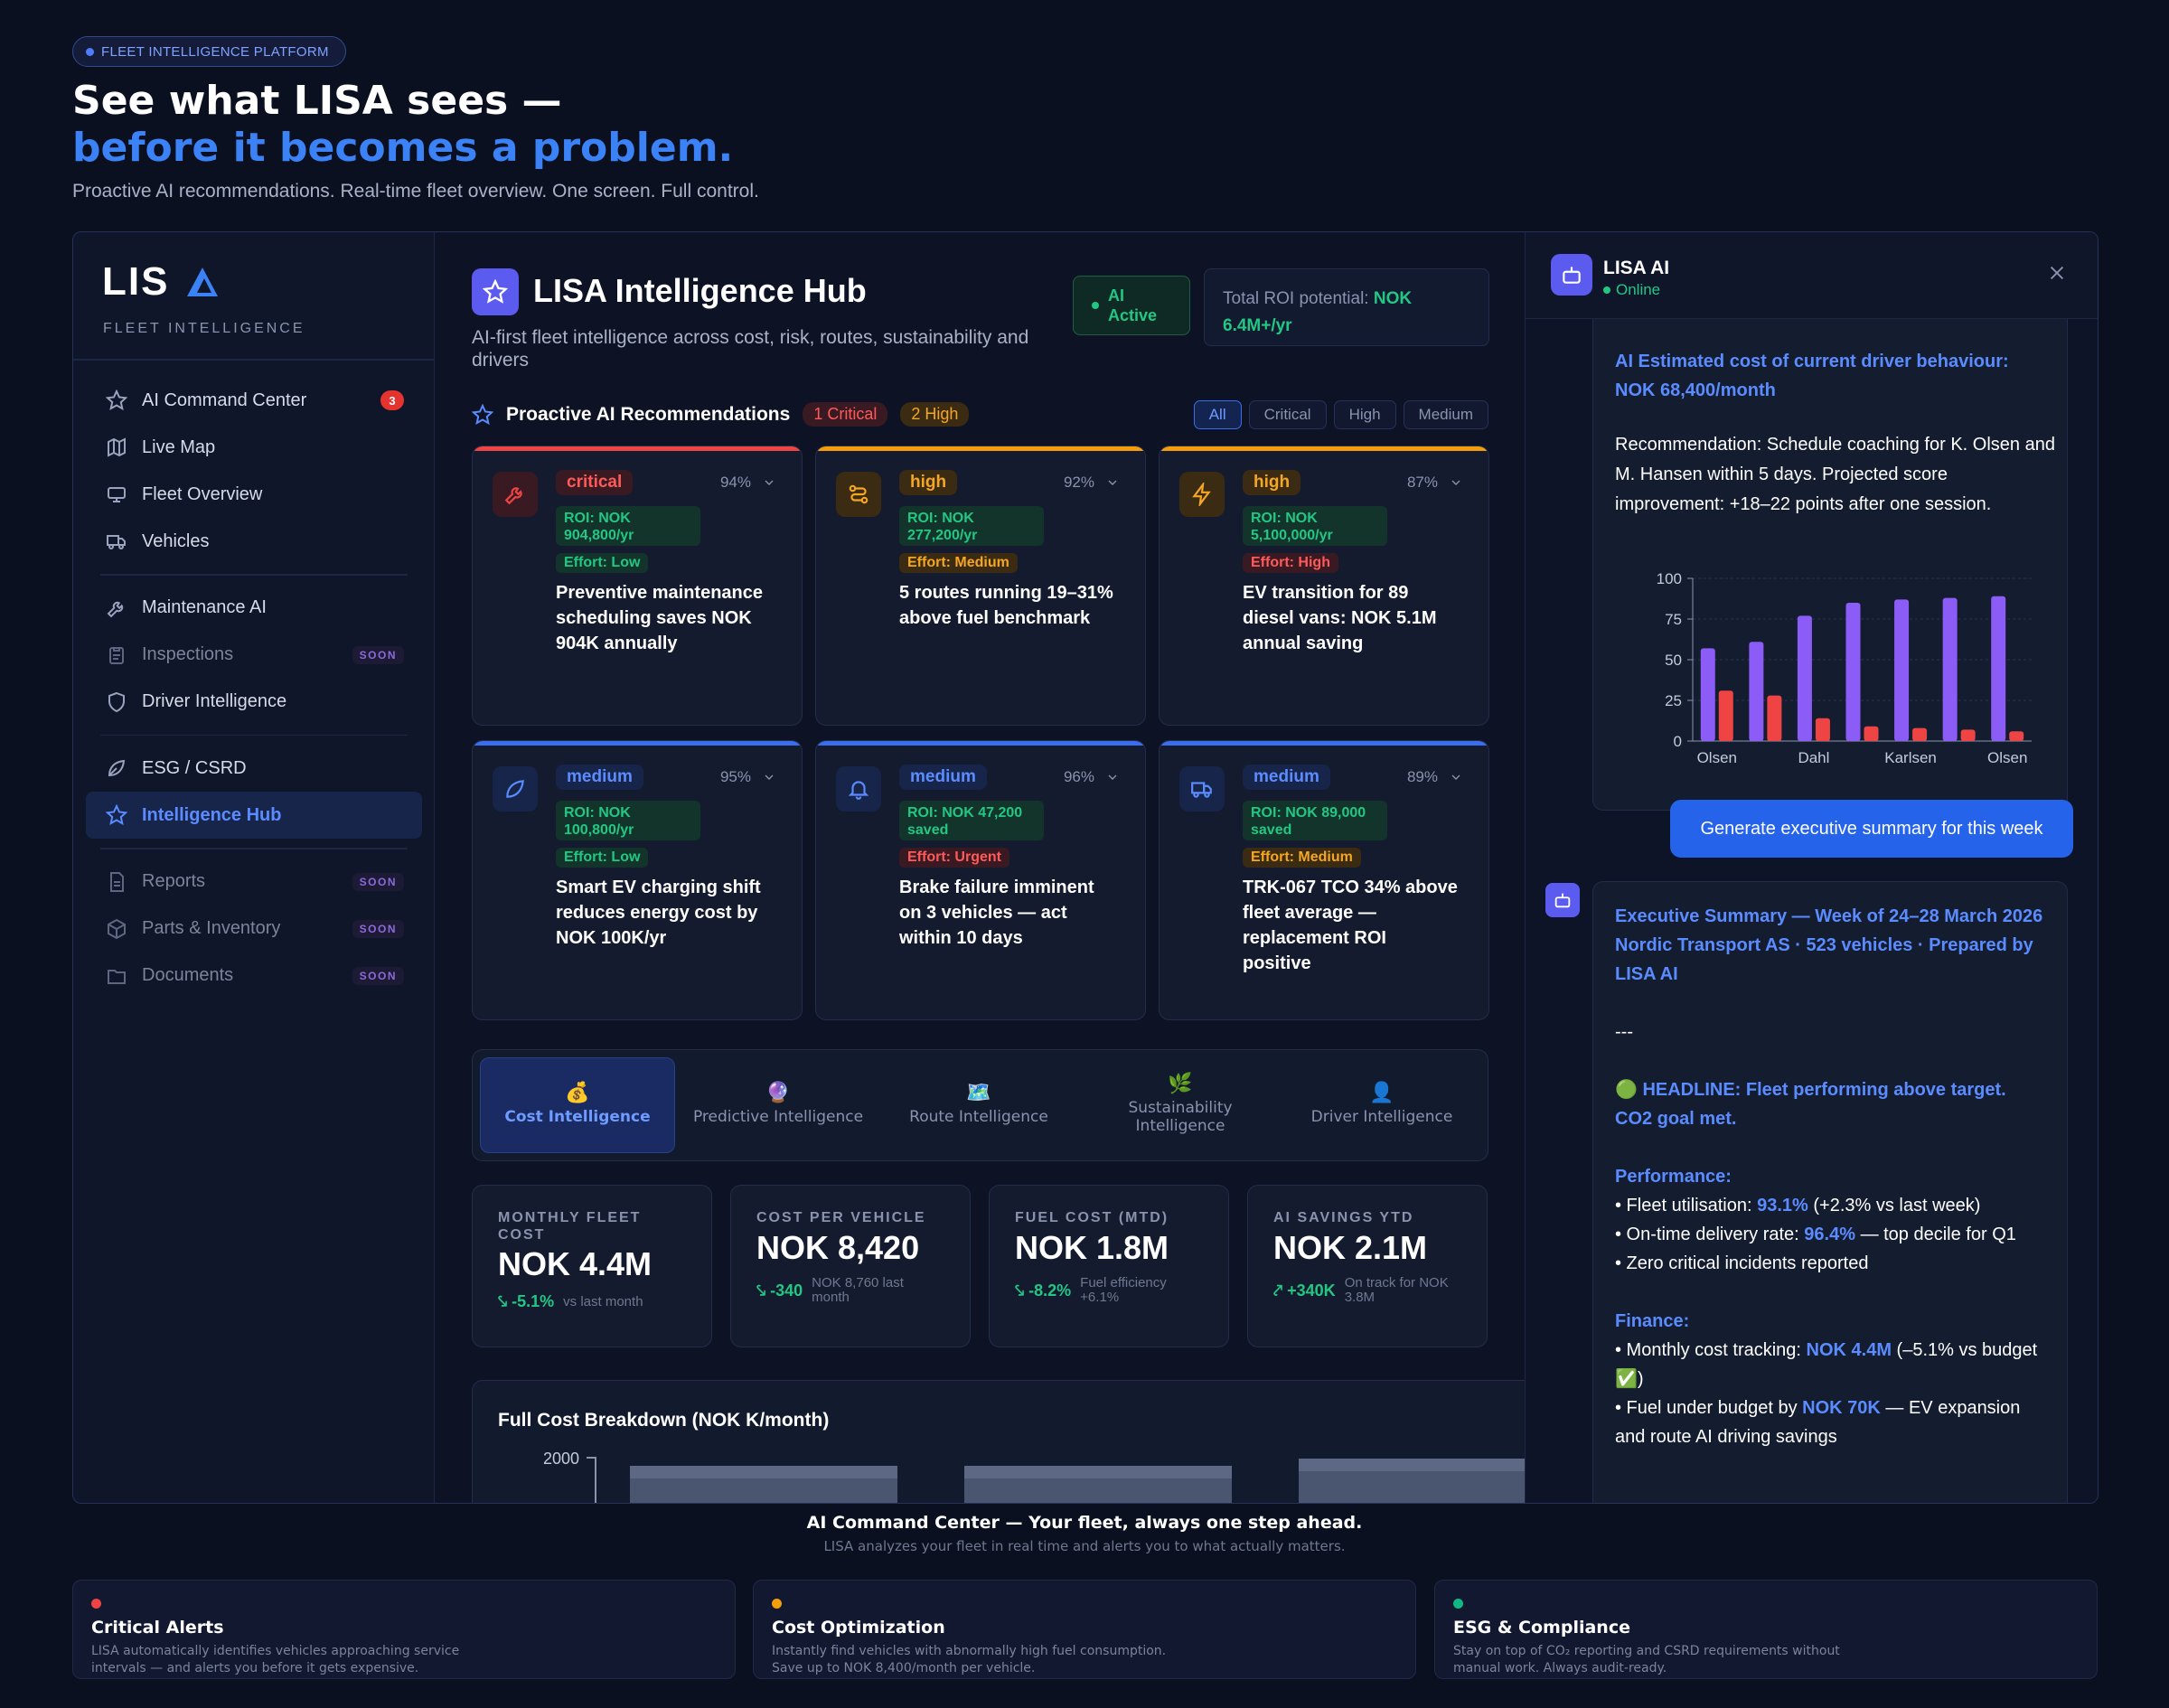 Image resolution: width=2169 pixels, height=1708 pixels. What do you see at coordinates (254, 608) in the screenshot?
I see `sidebar-item-maintenance-ai: Maintenance AI` at bounding box center [254, 608].